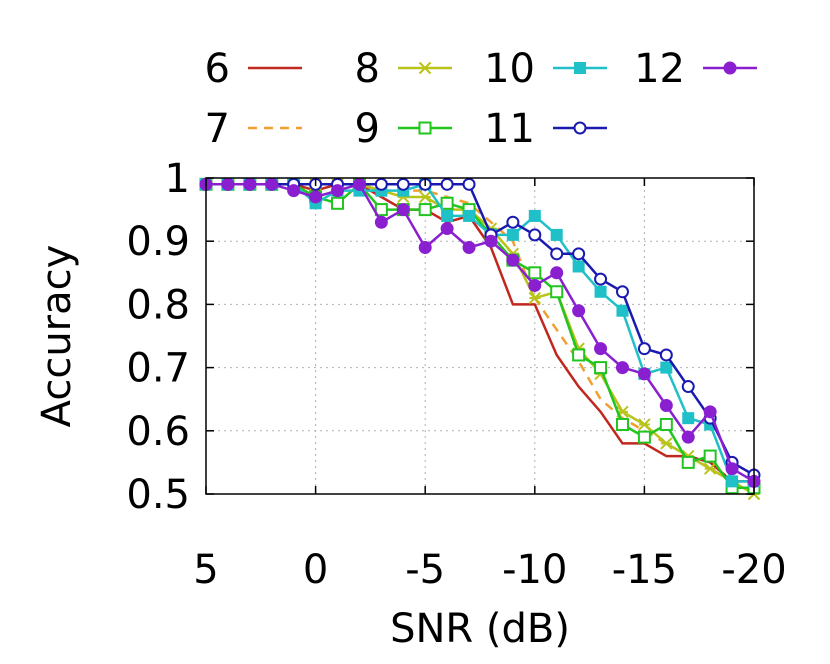 This screenshot has width=830, height=664. What do you see at coordinates (217, 69) in the screenshot?
I see `legend-label: 6` at bounding box center [217, 69].